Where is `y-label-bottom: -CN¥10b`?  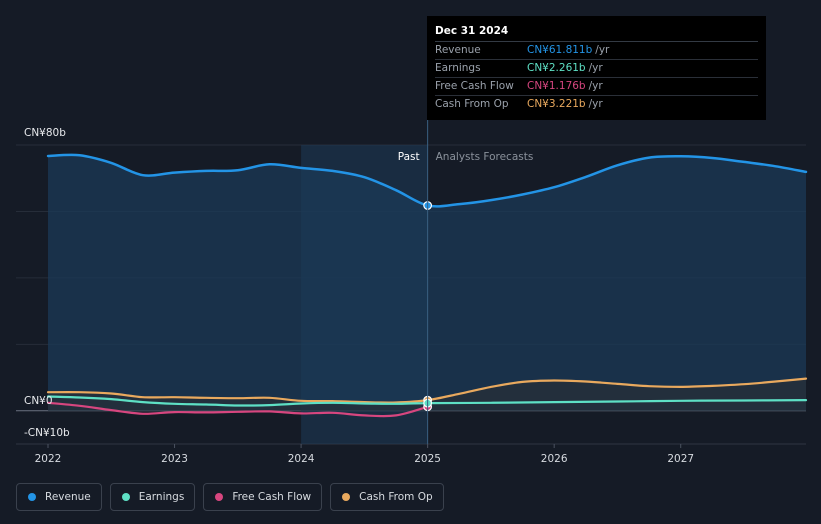 y-label-bottom: -CN¥10b is located at coordinates (47, 433).